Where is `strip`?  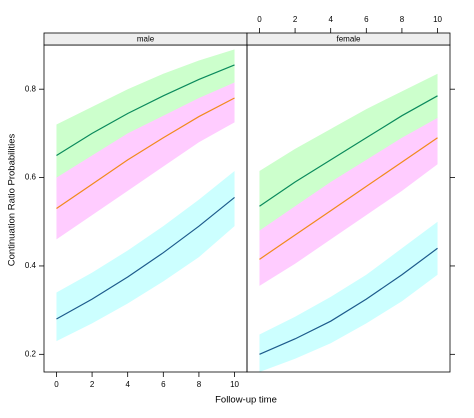
strip is located at coordinates (348, 39).